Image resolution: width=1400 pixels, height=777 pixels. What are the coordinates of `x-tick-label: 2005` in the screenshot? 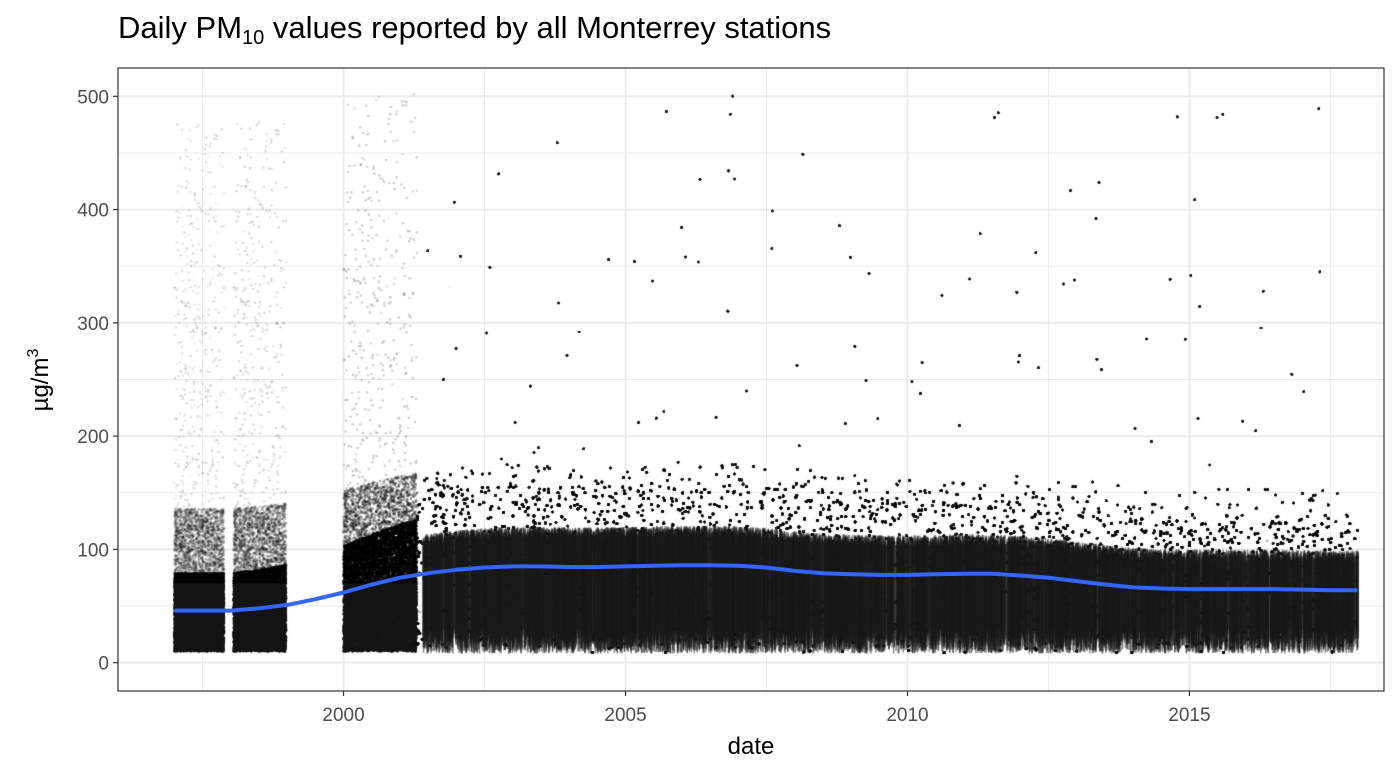 It's located at (625, 715).